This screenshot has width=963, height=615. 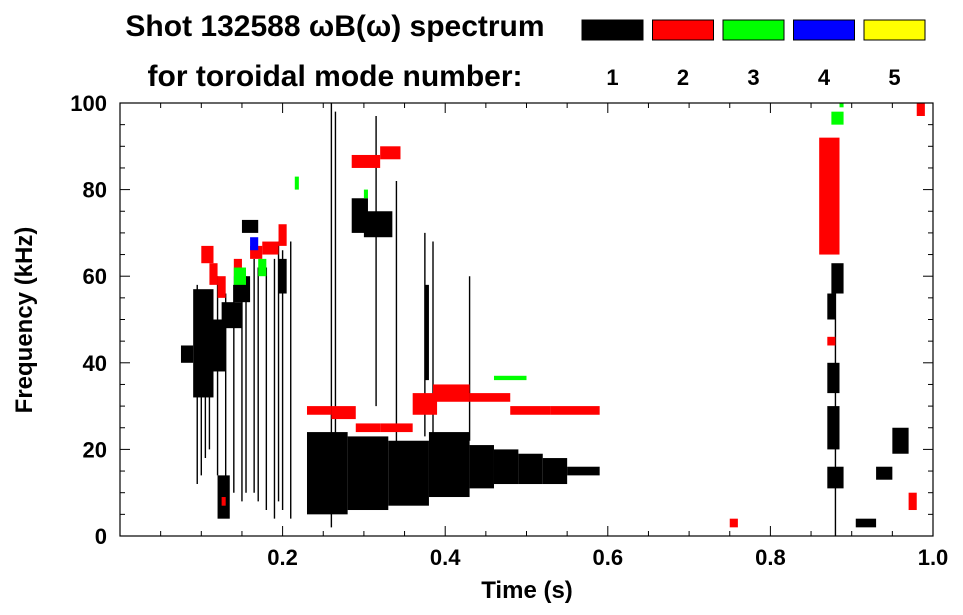 I want to click on x-tick-label-1.0: 1.0, so click(x=933, y=557).